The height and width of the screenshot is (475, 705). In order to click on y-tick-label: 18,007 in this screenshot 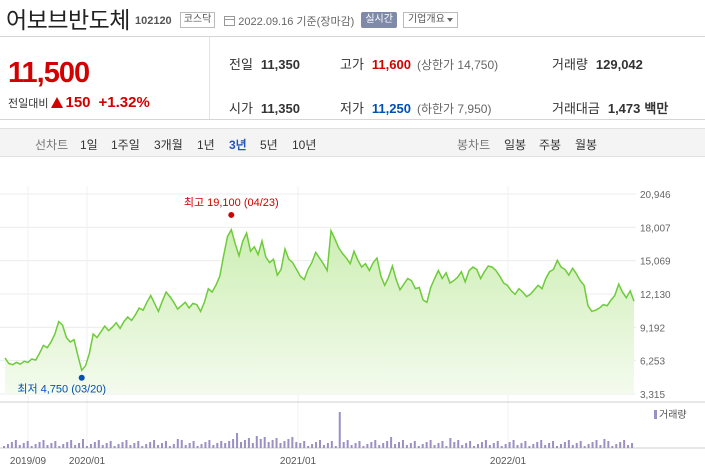, I will do `click(655, 228)`.